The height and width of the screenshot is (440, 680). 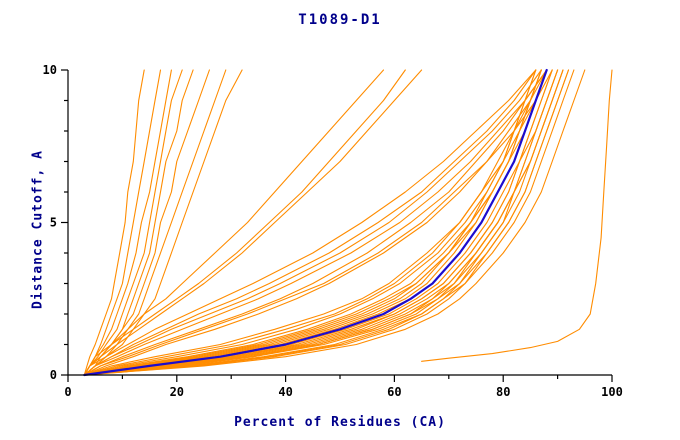 What do you see at coordinates (53, 223) in the screenshot?
I see `y-tick-label: 5` at bounding box center [53, 223].